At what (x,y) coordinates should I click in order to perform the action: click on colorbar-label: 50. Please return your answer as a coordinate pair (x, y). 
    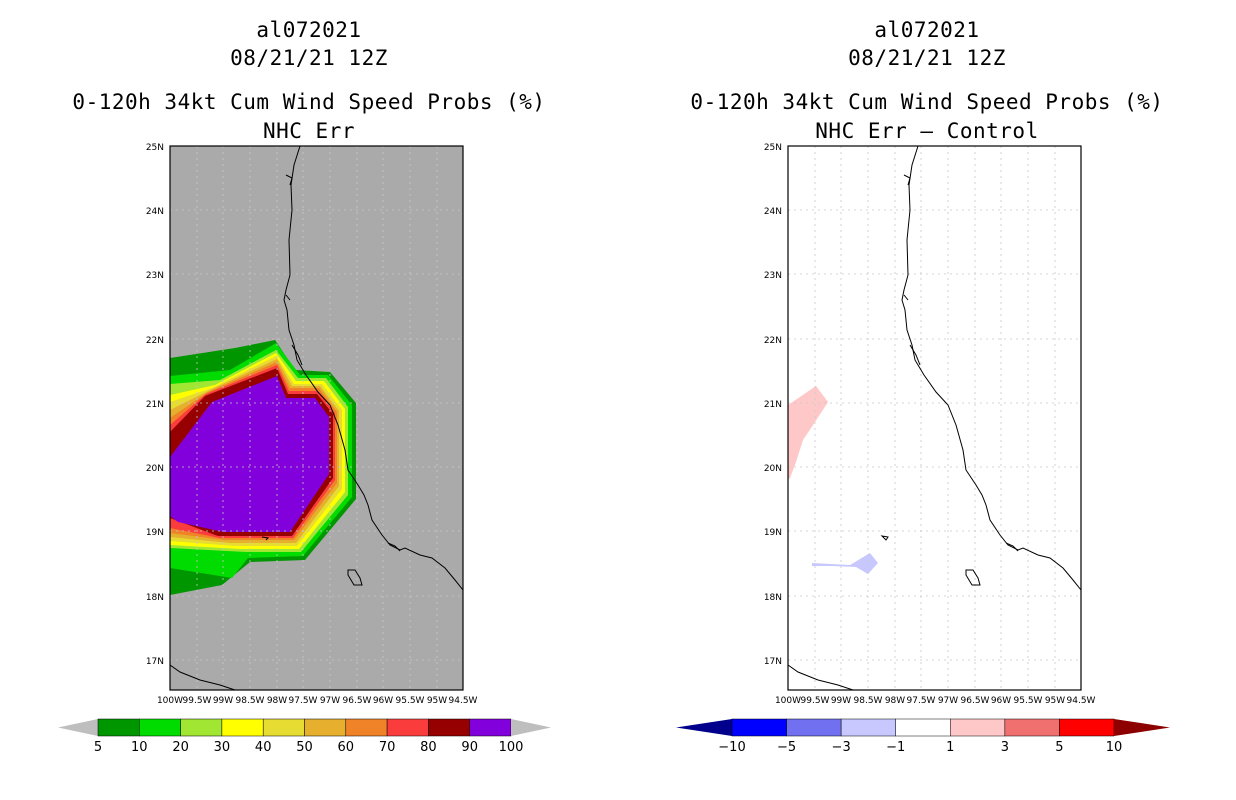
    Looking at the image, I should click on (304, 747).